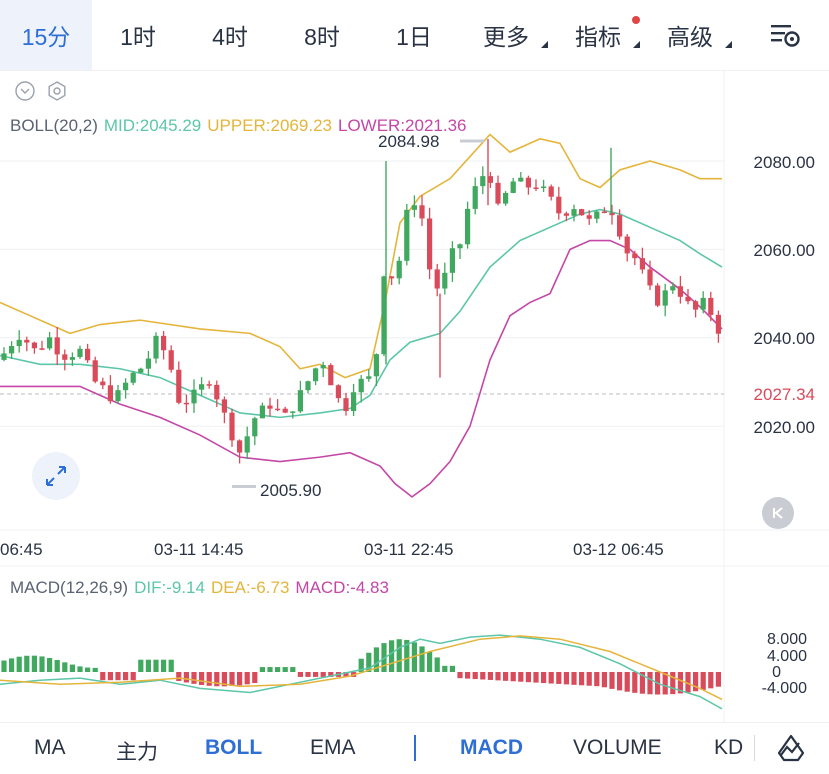 This screenshot has height=774, width=829. What do you see at coordinates (690, 35) in the screenshot?
I see `tab-advanced: 高级` at bounding box center [690, 35].